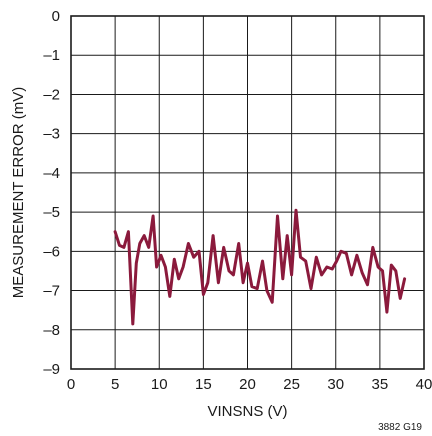 This screenshot has height=436, width=432. Describe the element at coordinates (424, 384) in the screenshot. I see `x-tick-label: 40` at that location.